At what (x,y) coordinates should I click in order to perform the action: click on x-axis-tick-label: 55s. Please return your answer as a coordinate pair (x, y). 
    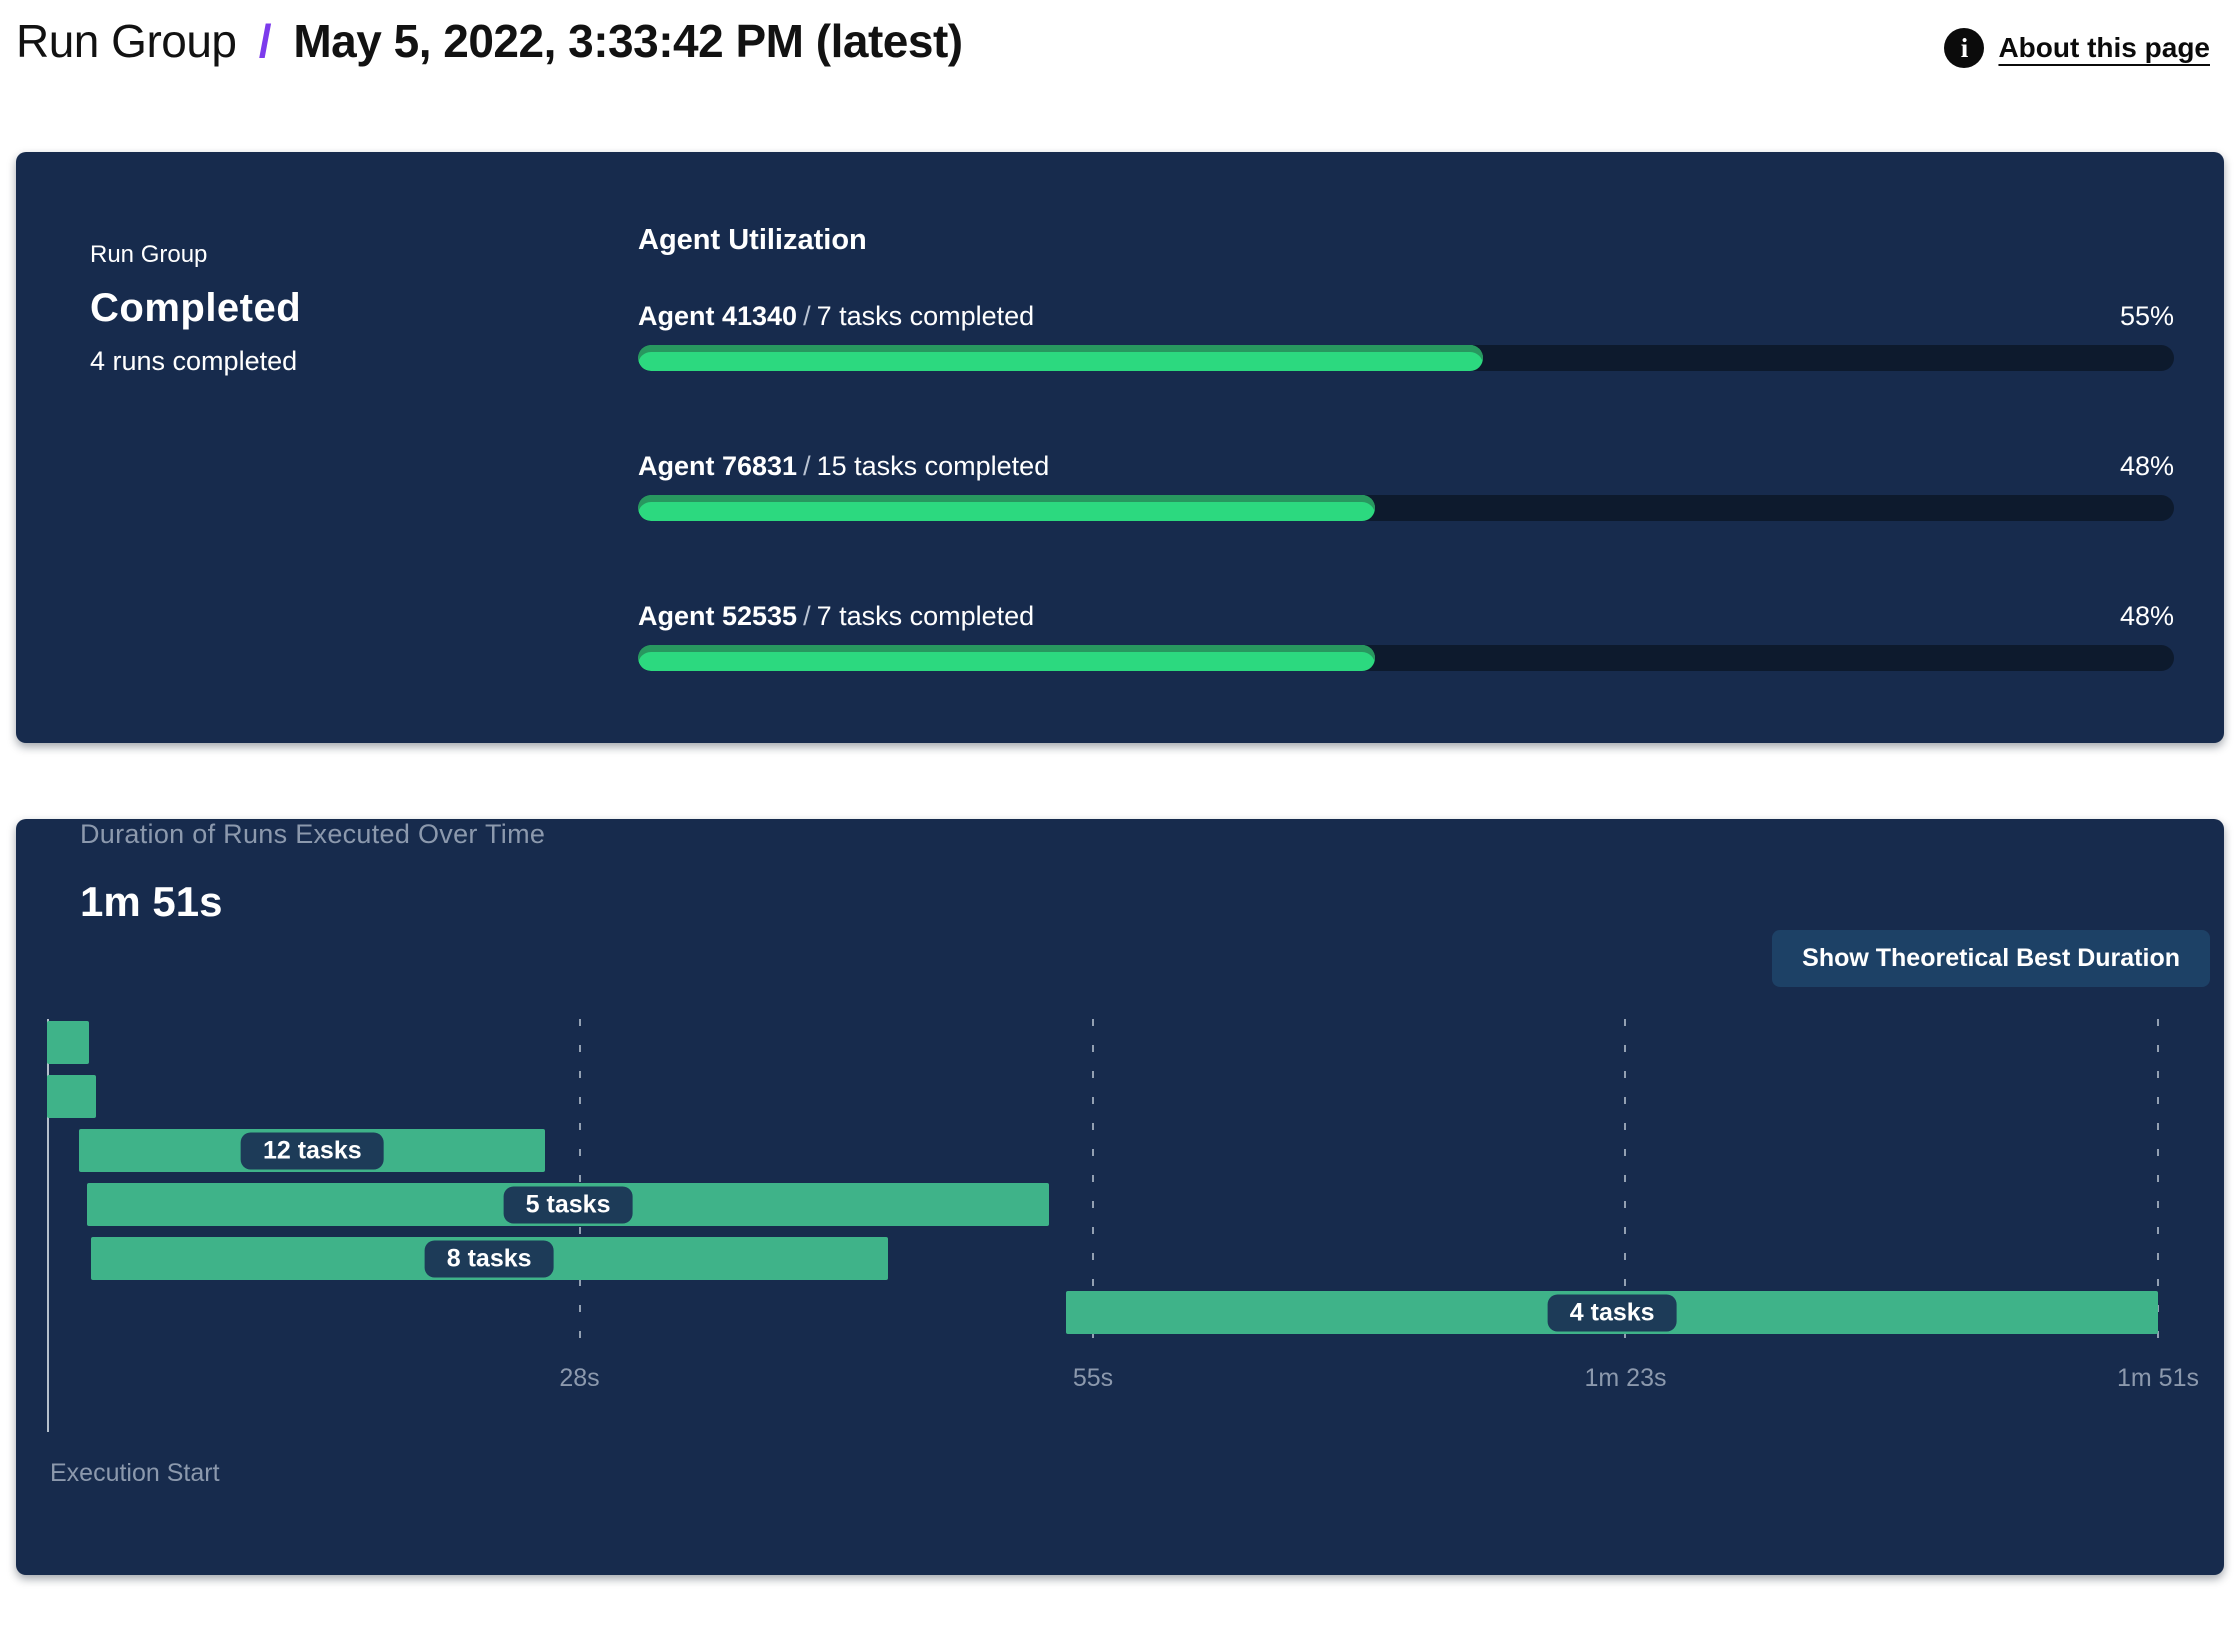
    Looking at the image, I should click on (1093, 1378).